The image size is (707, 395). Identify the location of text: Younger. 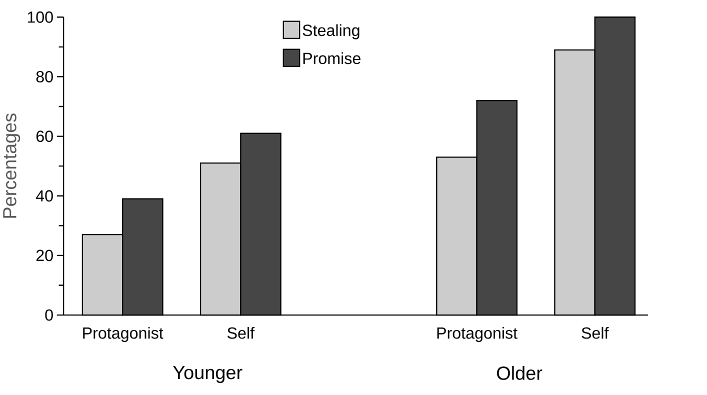
(207, 374).